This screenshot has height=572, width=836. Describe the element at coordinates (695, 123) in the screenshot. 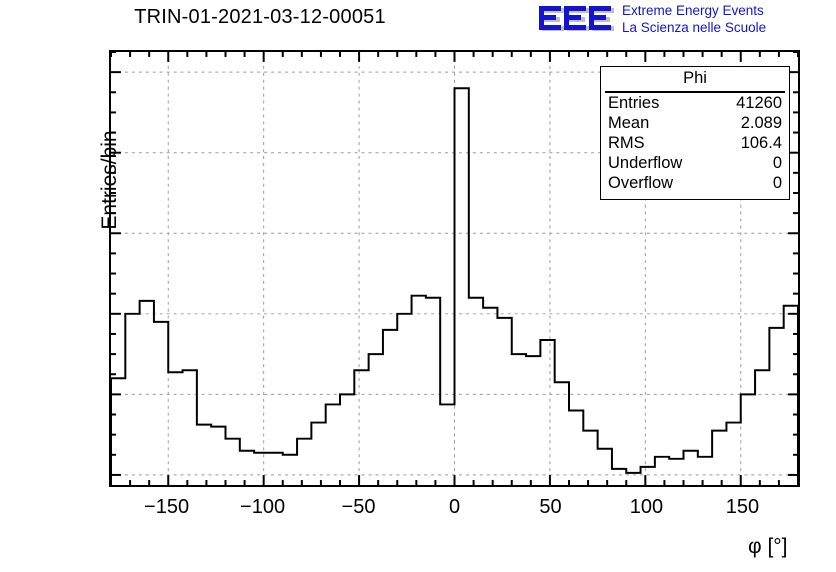

I see `stats-row: Mean 2.089` at that location.